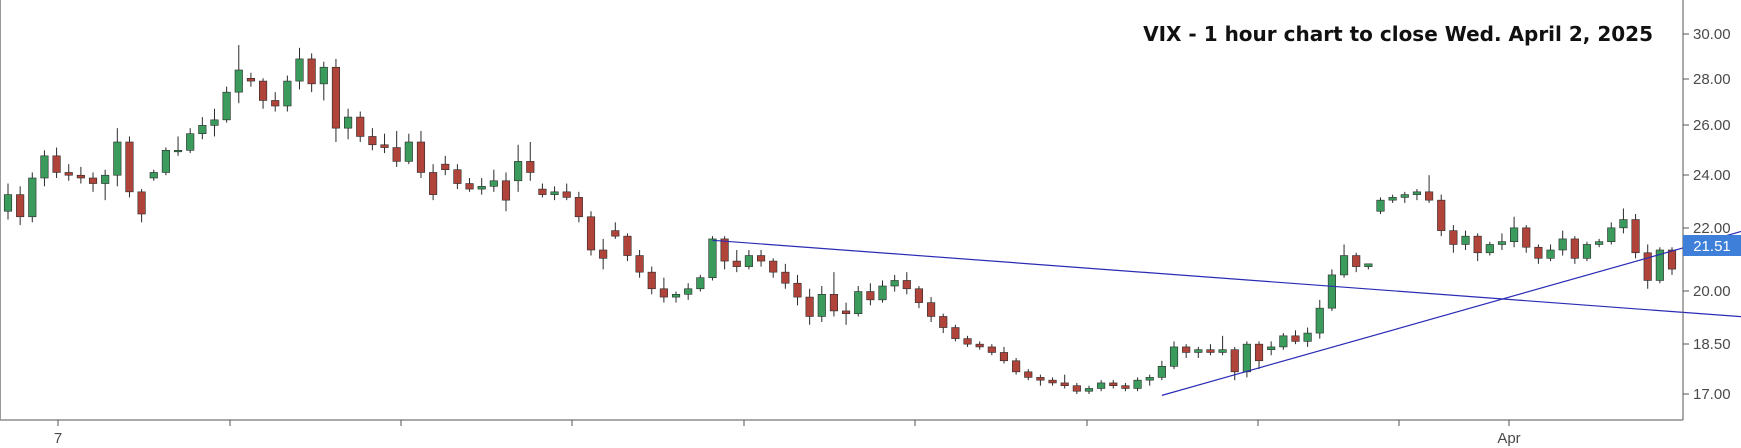  I want to click on x-tick-label: Apr, so click(1508, 438).